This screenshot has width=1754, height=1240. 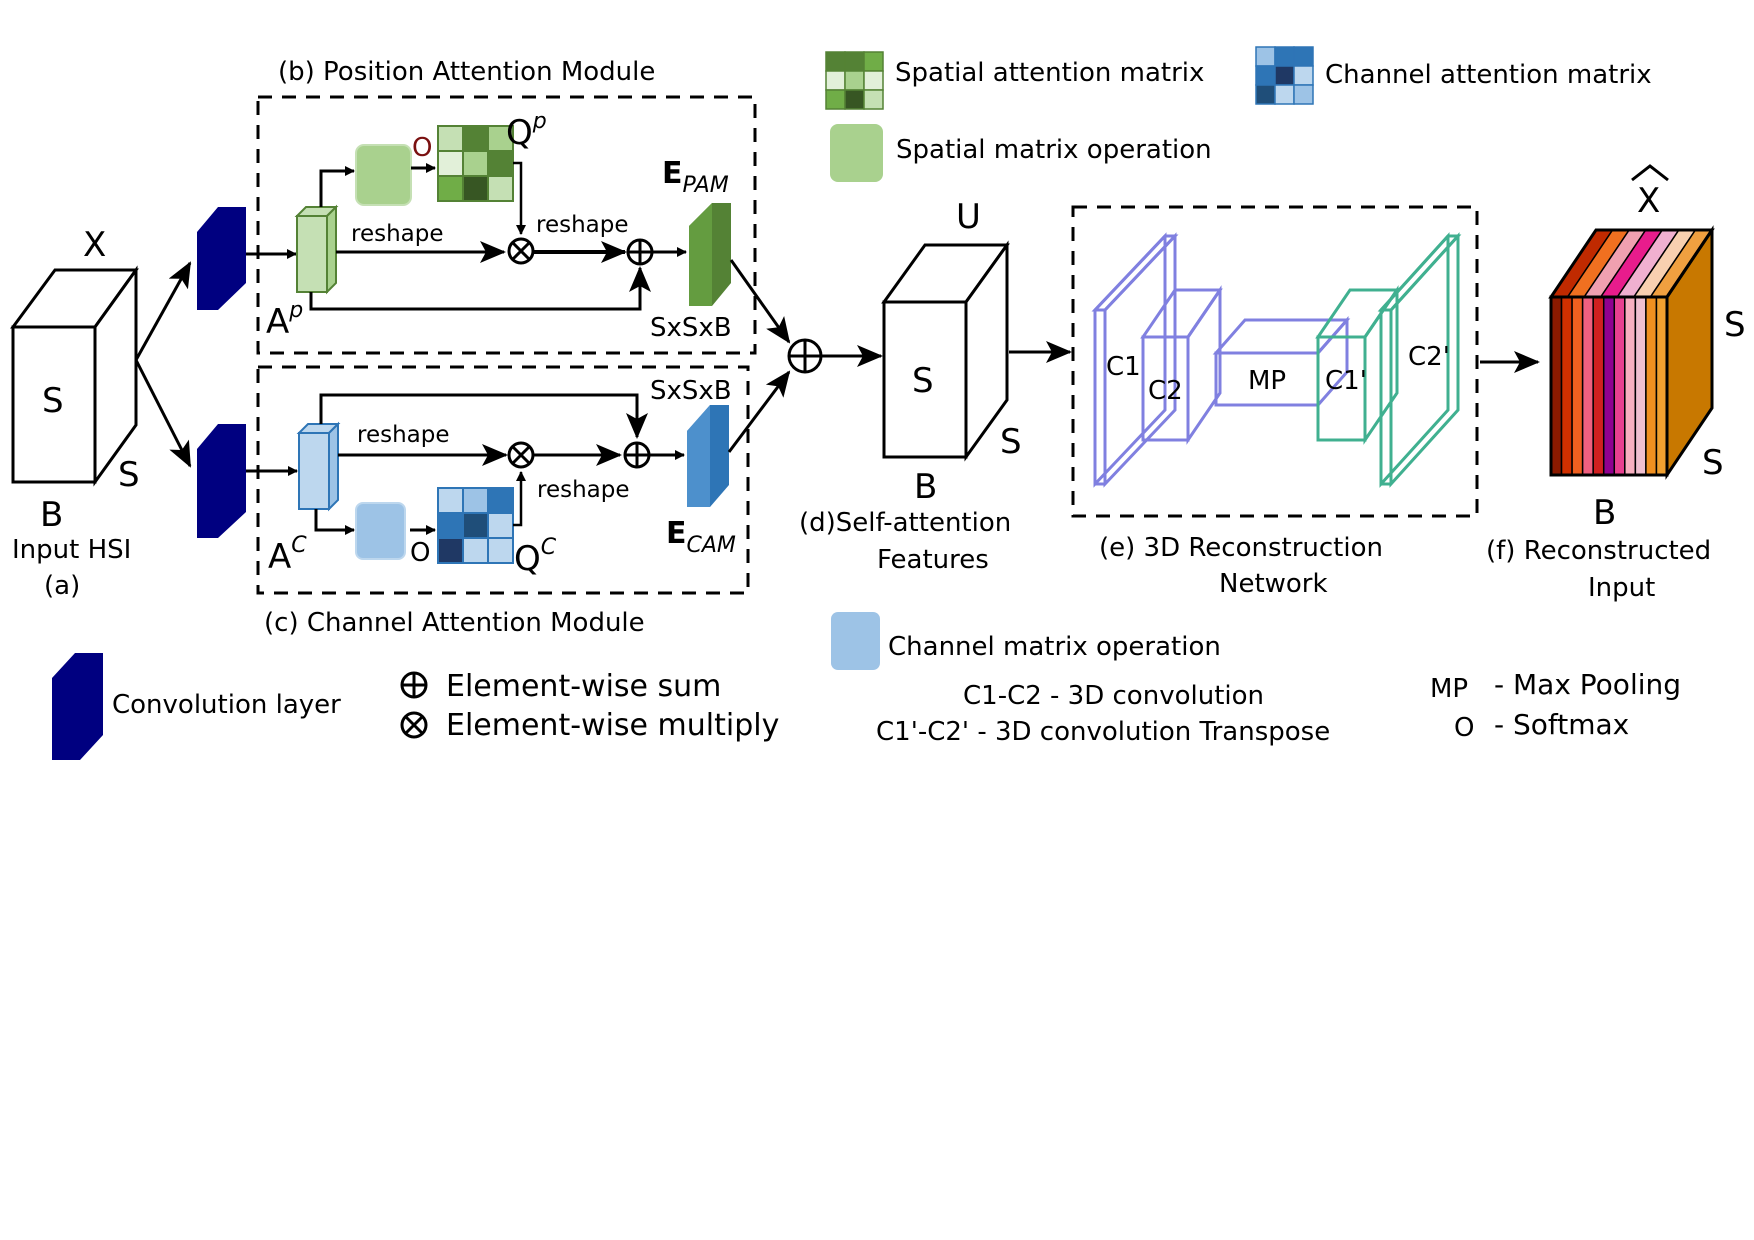 What do you see at coordinates (612, 725) in the screenshot?
I see `legend-elementwise-multiply: Element-wise multiply` at bounding box center [612, 725].